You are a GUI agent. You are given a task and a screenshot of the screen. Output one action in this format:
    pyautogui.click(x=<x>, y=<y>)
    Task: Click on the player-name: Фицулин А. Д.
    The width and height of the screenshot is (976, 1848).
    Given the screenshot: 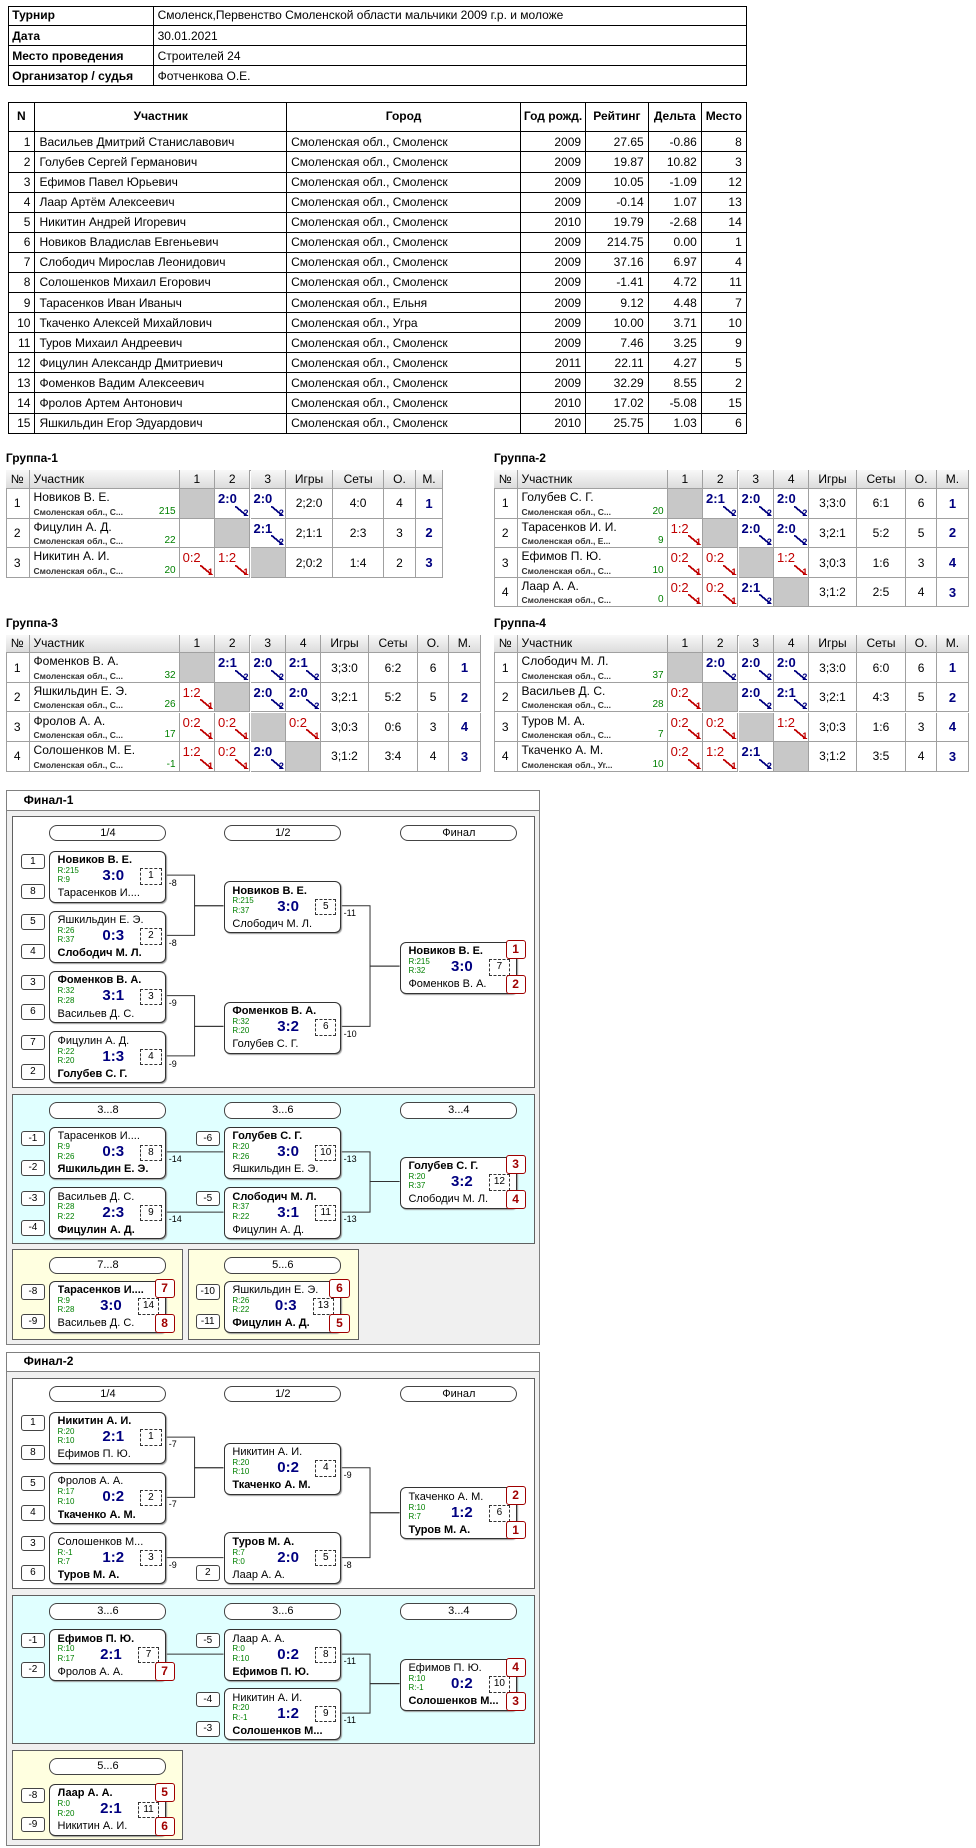 What is the action you would take?
    pyautogui.click(x=72, y=526)
    